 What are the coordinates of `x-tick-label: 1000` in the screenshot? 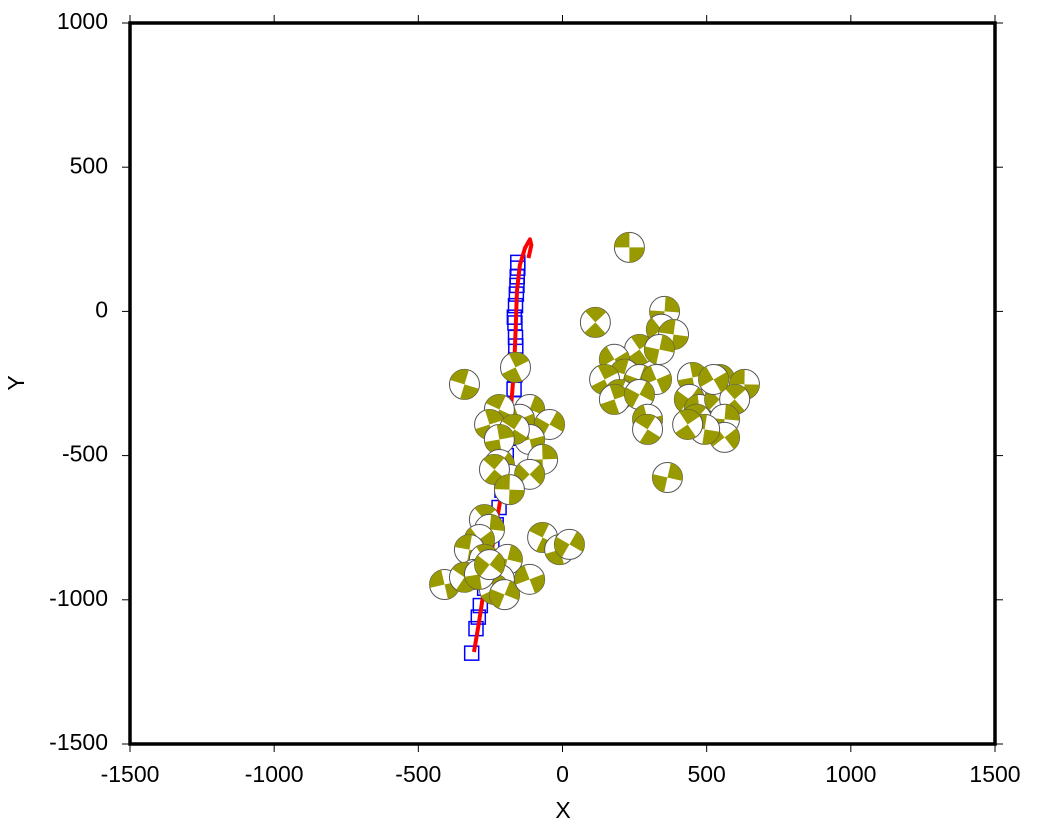 It's located at (850, 774).